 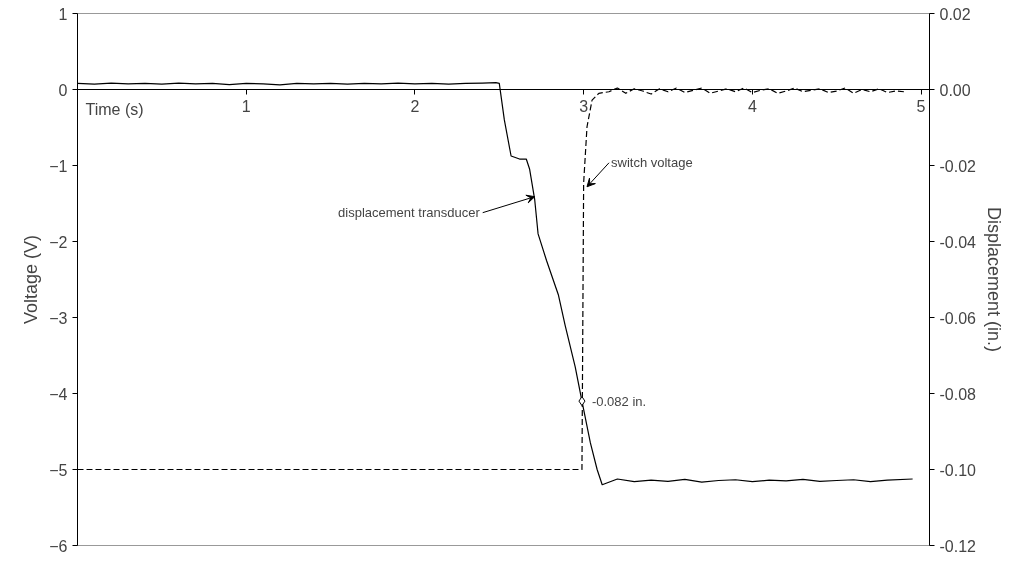 I want to click on y-axis-title: Voltage (V), so click(x=31, y=279).